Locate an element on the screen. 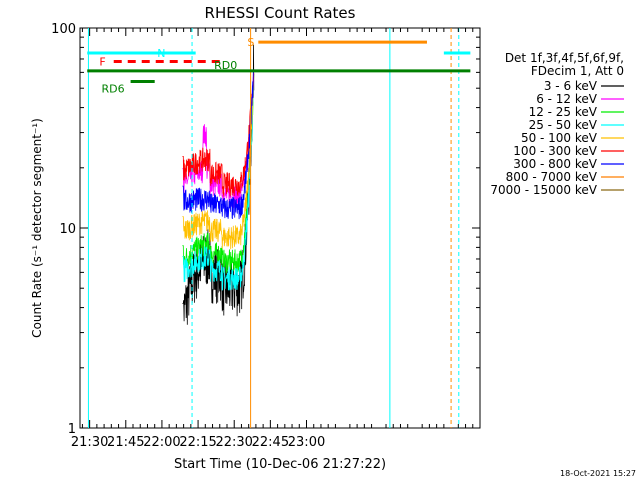 This screenshot has height=480, width=640. x-tick-label: 21:45 is located at coordinates (125, 442).